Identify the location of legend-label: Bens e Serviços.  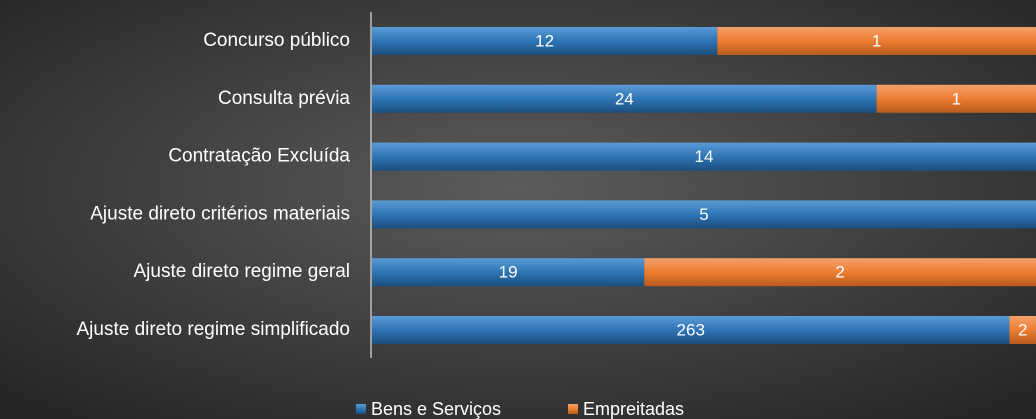
(436, 409).